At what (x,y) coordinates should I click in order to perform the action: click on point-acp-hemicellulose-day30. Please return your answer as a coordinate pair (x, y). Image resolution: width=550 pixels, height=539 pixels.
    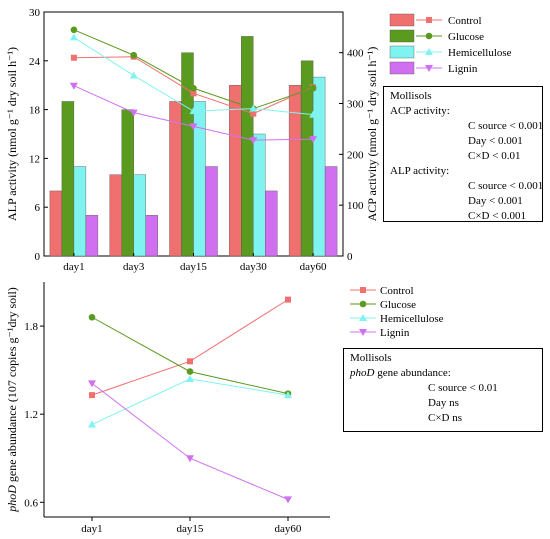
    Looking at the image, I should click on (253, 108).